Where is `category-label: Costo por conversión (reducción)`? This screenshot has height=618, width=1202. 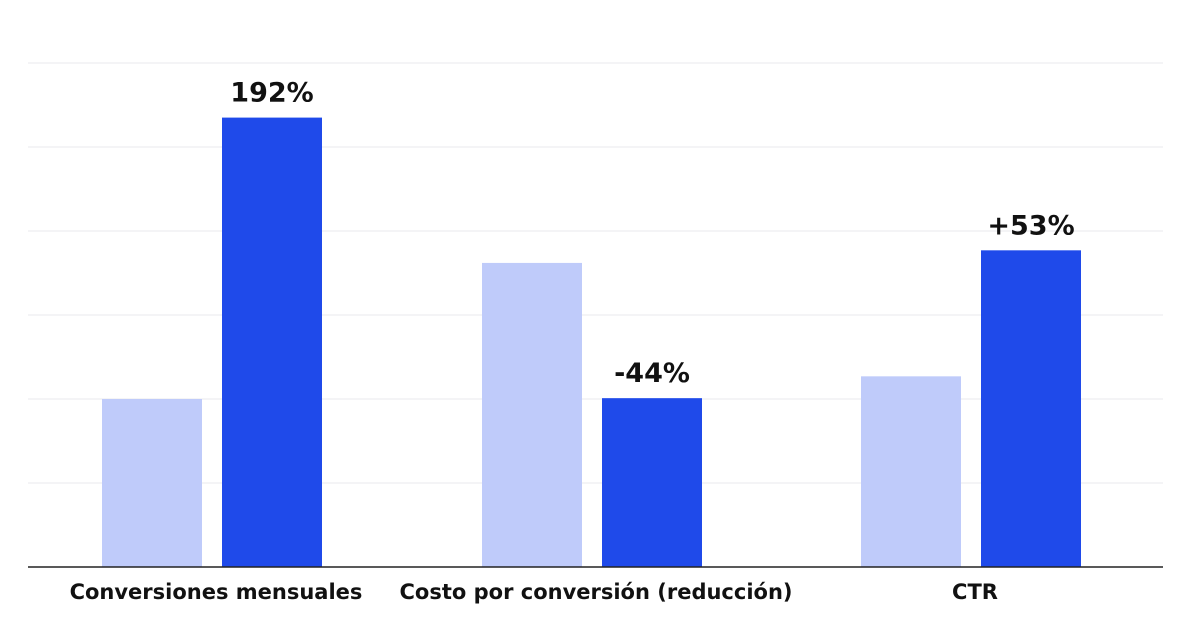 category-label: Costo por conversión (reducción) is located at coordinates (596, 592).